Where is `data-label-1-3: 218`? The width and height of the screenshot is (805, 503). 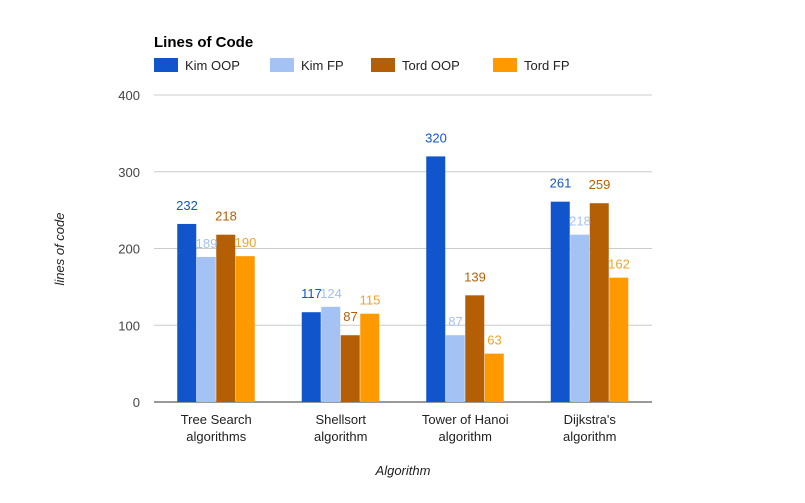 data-label-1-3: 218 is located at coordinates (580, 221).